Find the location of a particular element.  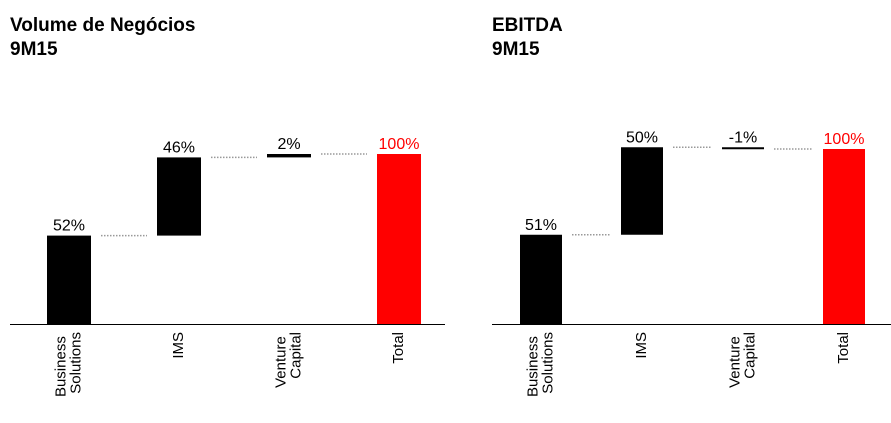

value-label: 52% is located at coordinates (69, 226).